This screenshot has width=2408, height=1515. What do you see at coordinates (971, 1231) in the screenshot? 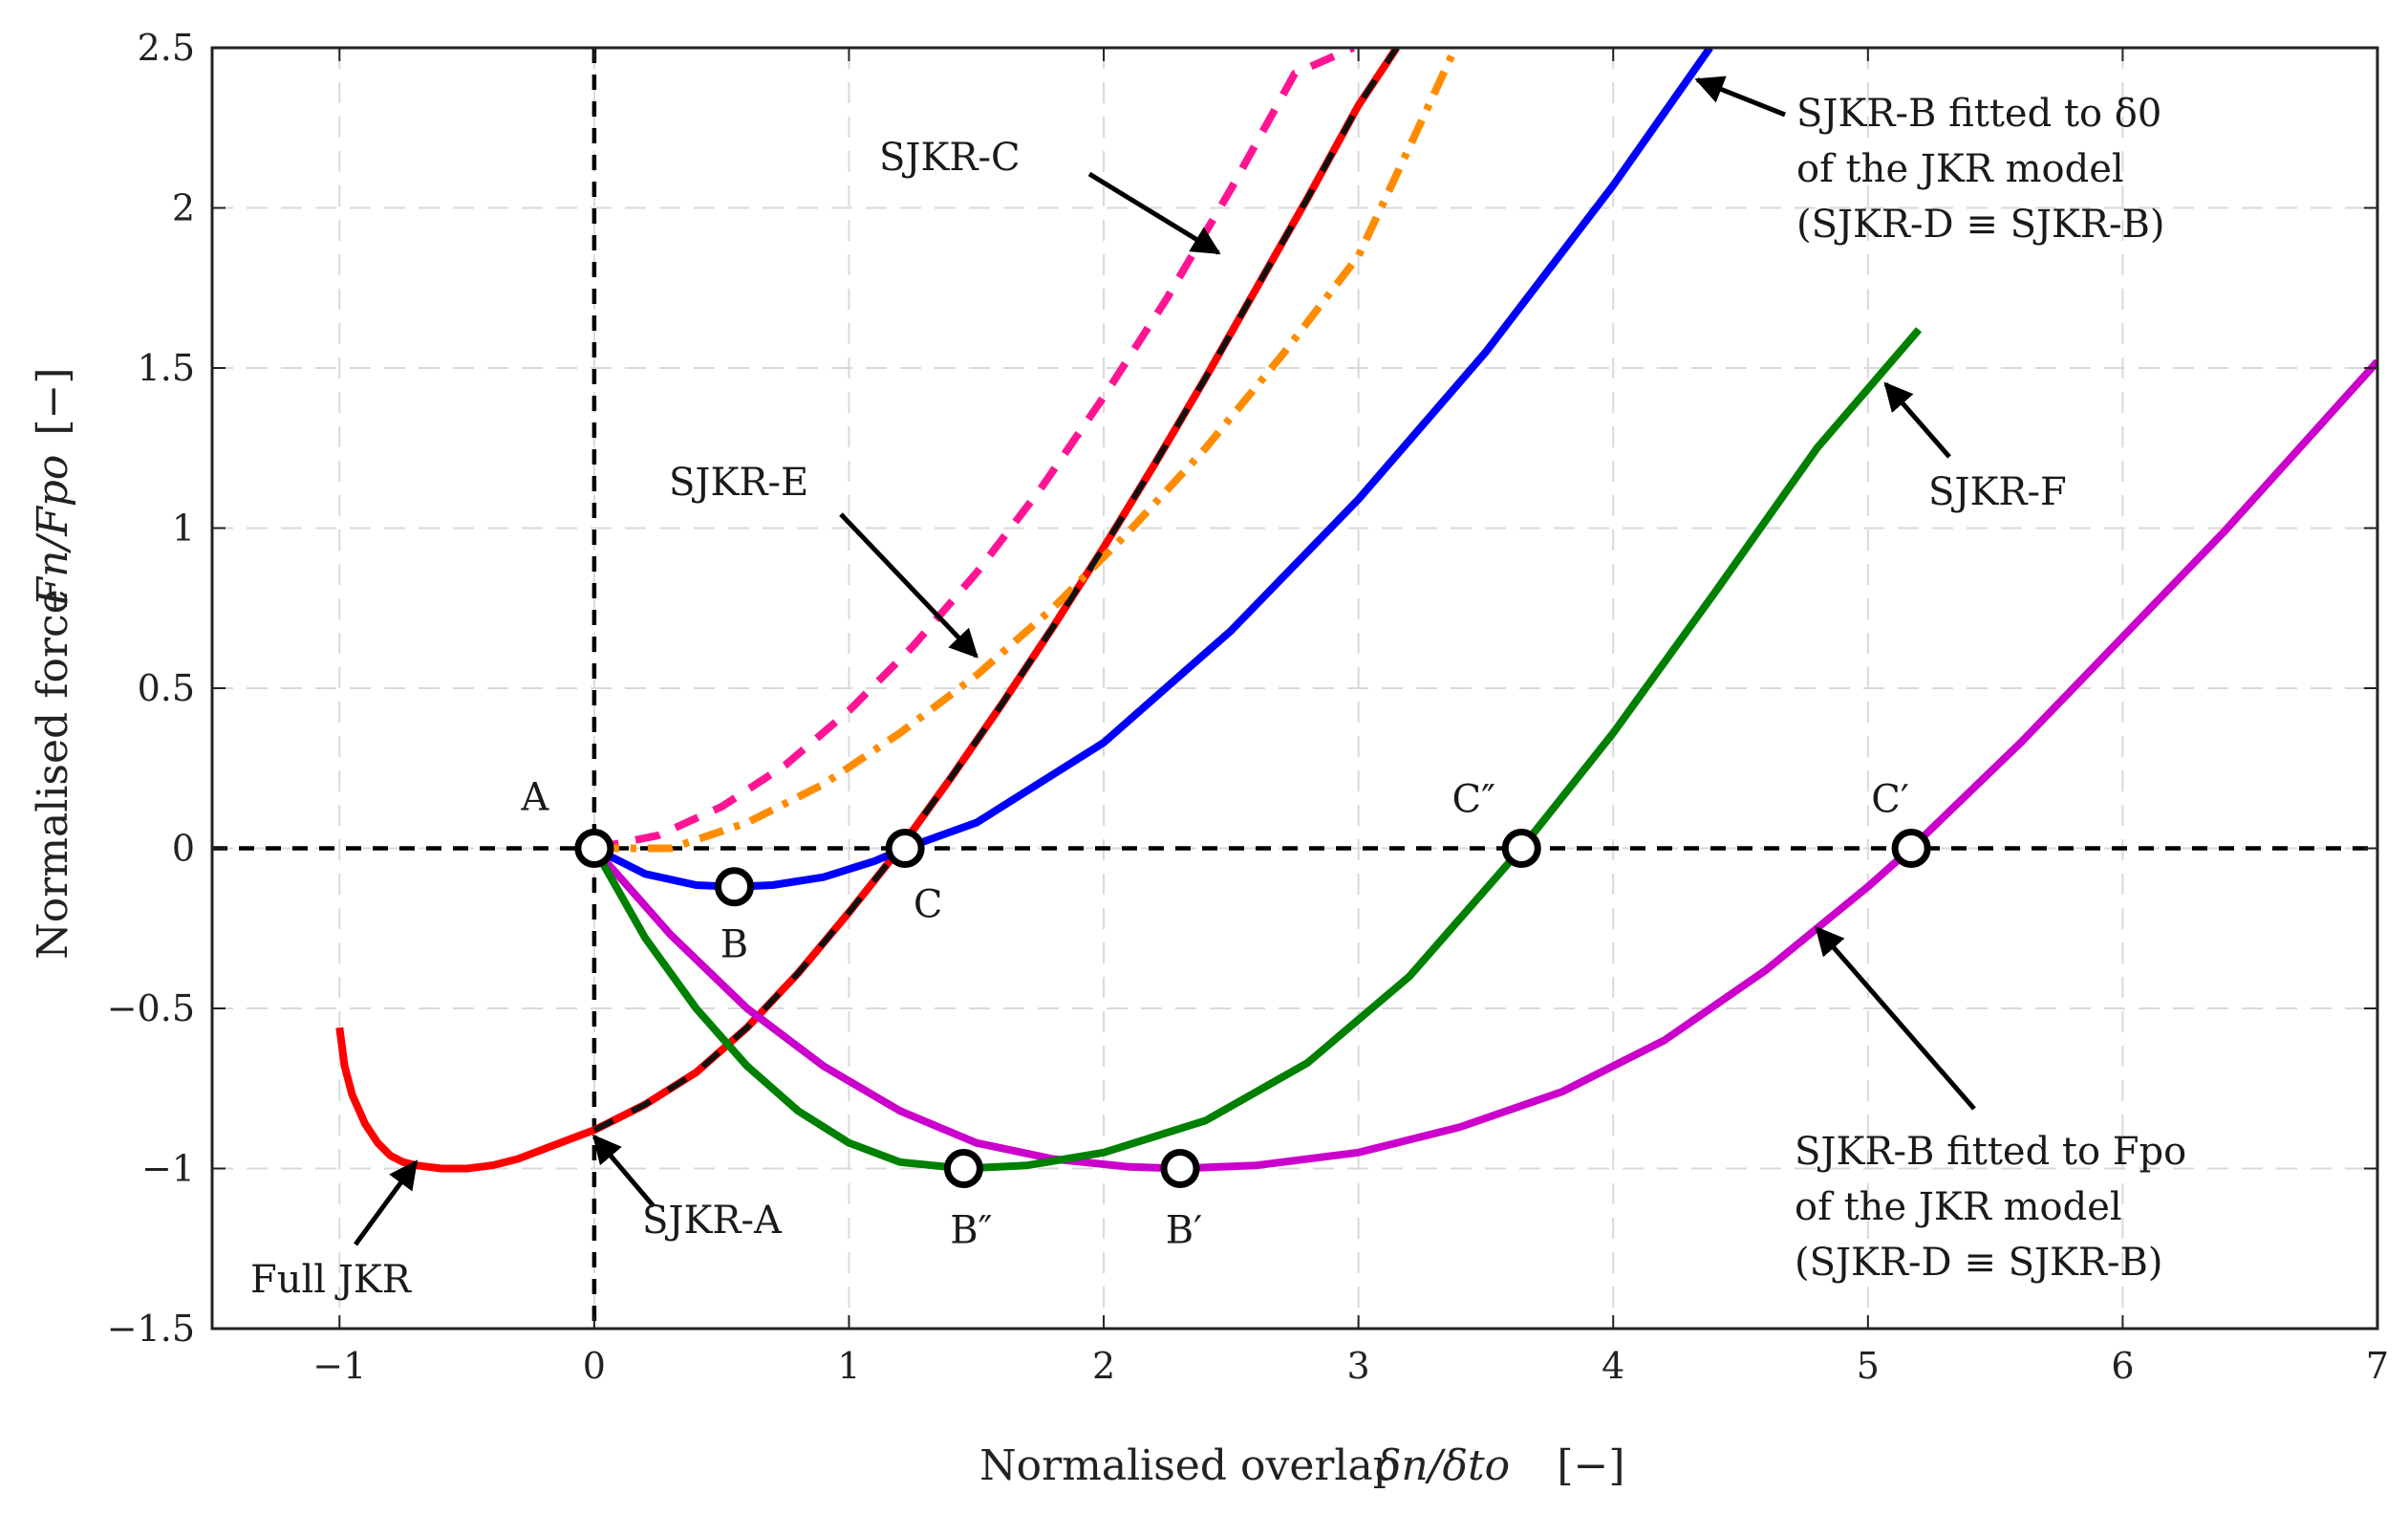
I see `point-label: B″` at bounding box center [971, 1231].